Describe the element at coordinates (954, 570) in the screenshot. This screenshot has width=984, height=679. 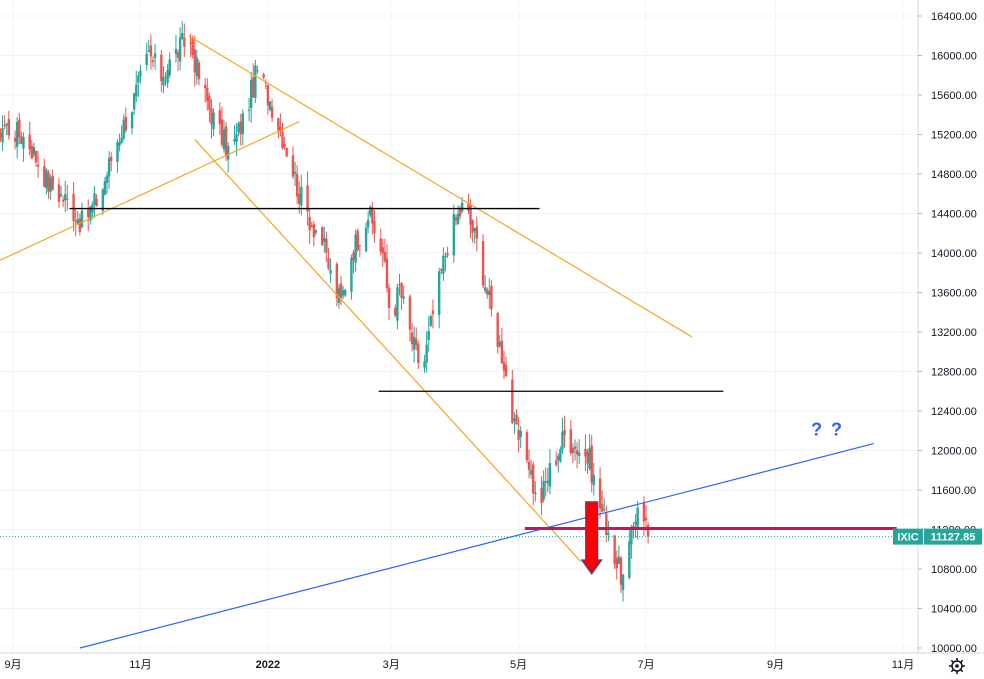
I see `y-tick-label: 10800.00` at that location.